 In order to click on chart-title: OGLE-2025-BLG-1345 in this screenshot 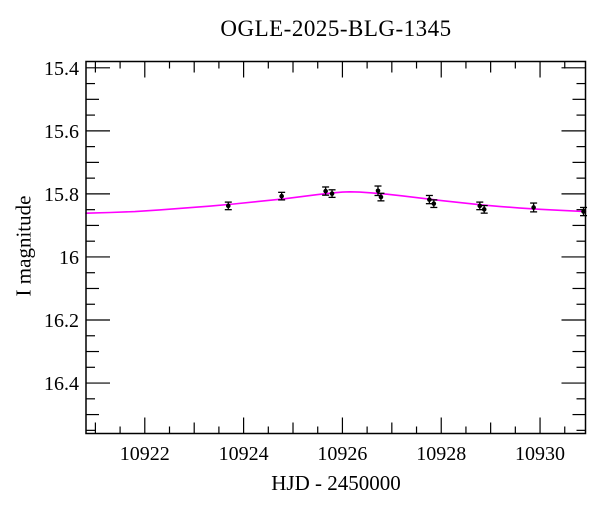, I will do `click(336, 28)`.